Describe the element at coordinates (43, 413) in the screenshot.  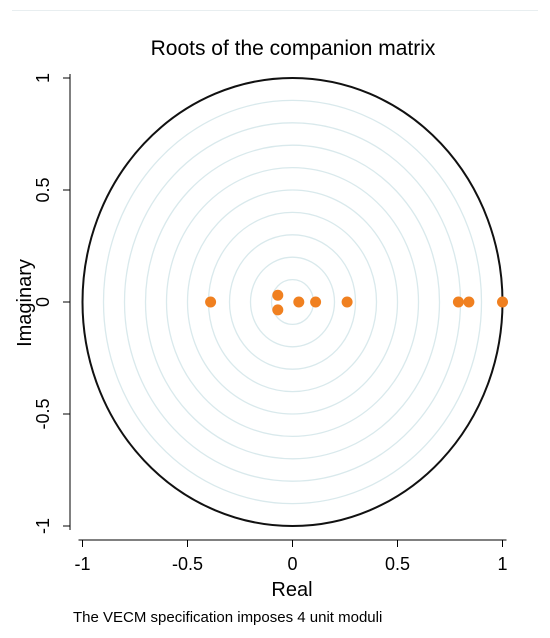
I see `y-tick-label: -0.5` at that location.